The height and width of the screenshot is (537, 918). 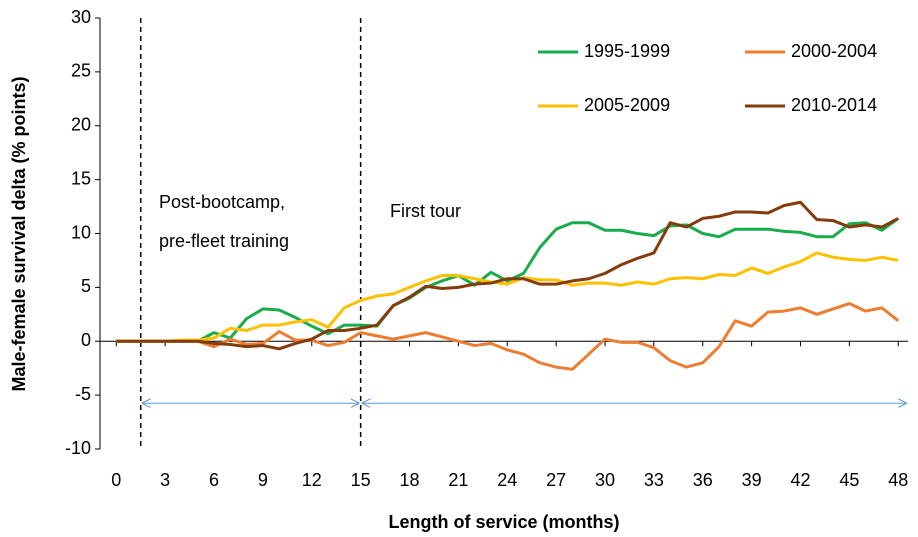 What do you see at coordinates (752, 480) in the screenshot?
I see `x-tick-label: 39` at bounding box center [752, 480].